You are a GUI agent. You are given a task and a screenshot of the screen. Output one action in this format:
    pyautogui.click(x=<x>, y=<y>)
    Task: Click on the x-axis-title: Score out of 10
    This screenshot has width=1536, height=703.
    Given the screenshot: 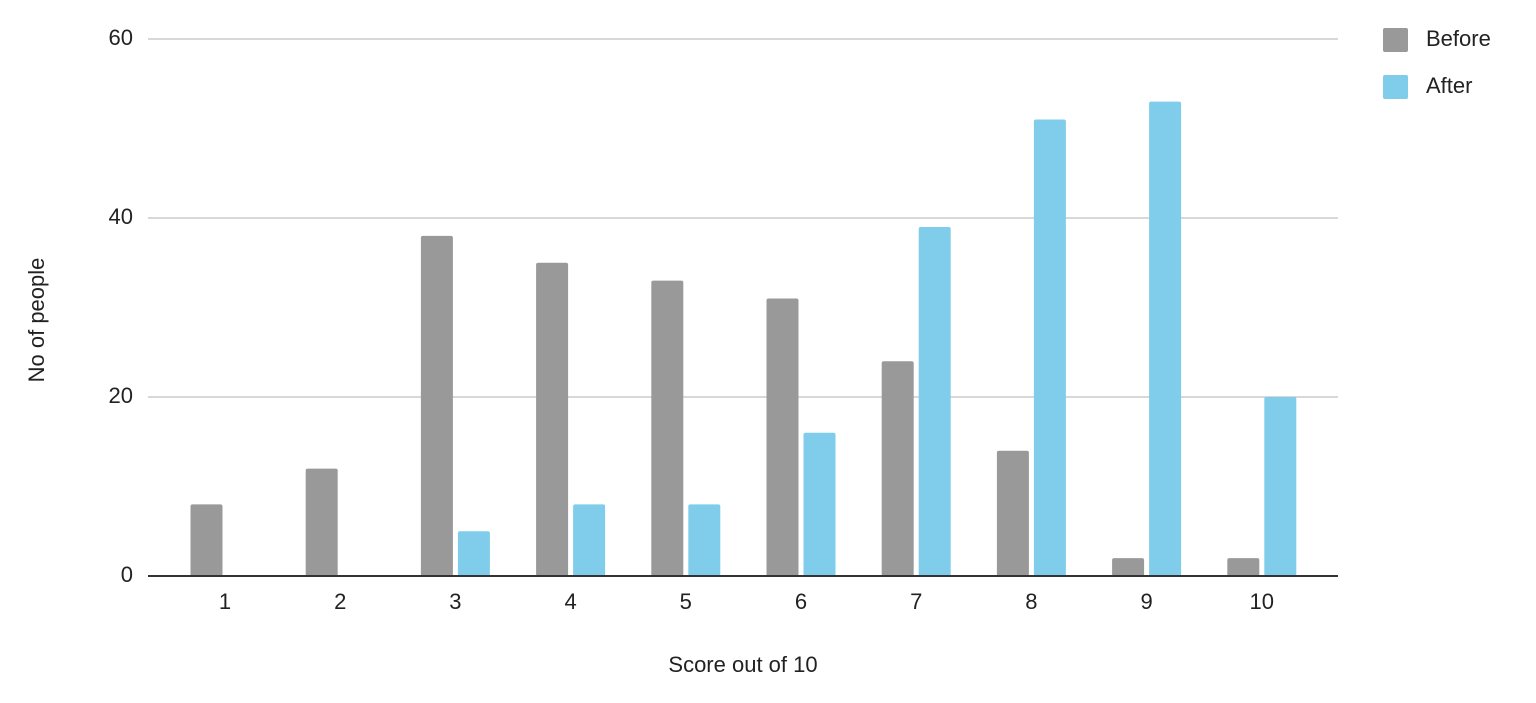 What is the action you would take?
    pyautogui.click(x=742, y=664)
    